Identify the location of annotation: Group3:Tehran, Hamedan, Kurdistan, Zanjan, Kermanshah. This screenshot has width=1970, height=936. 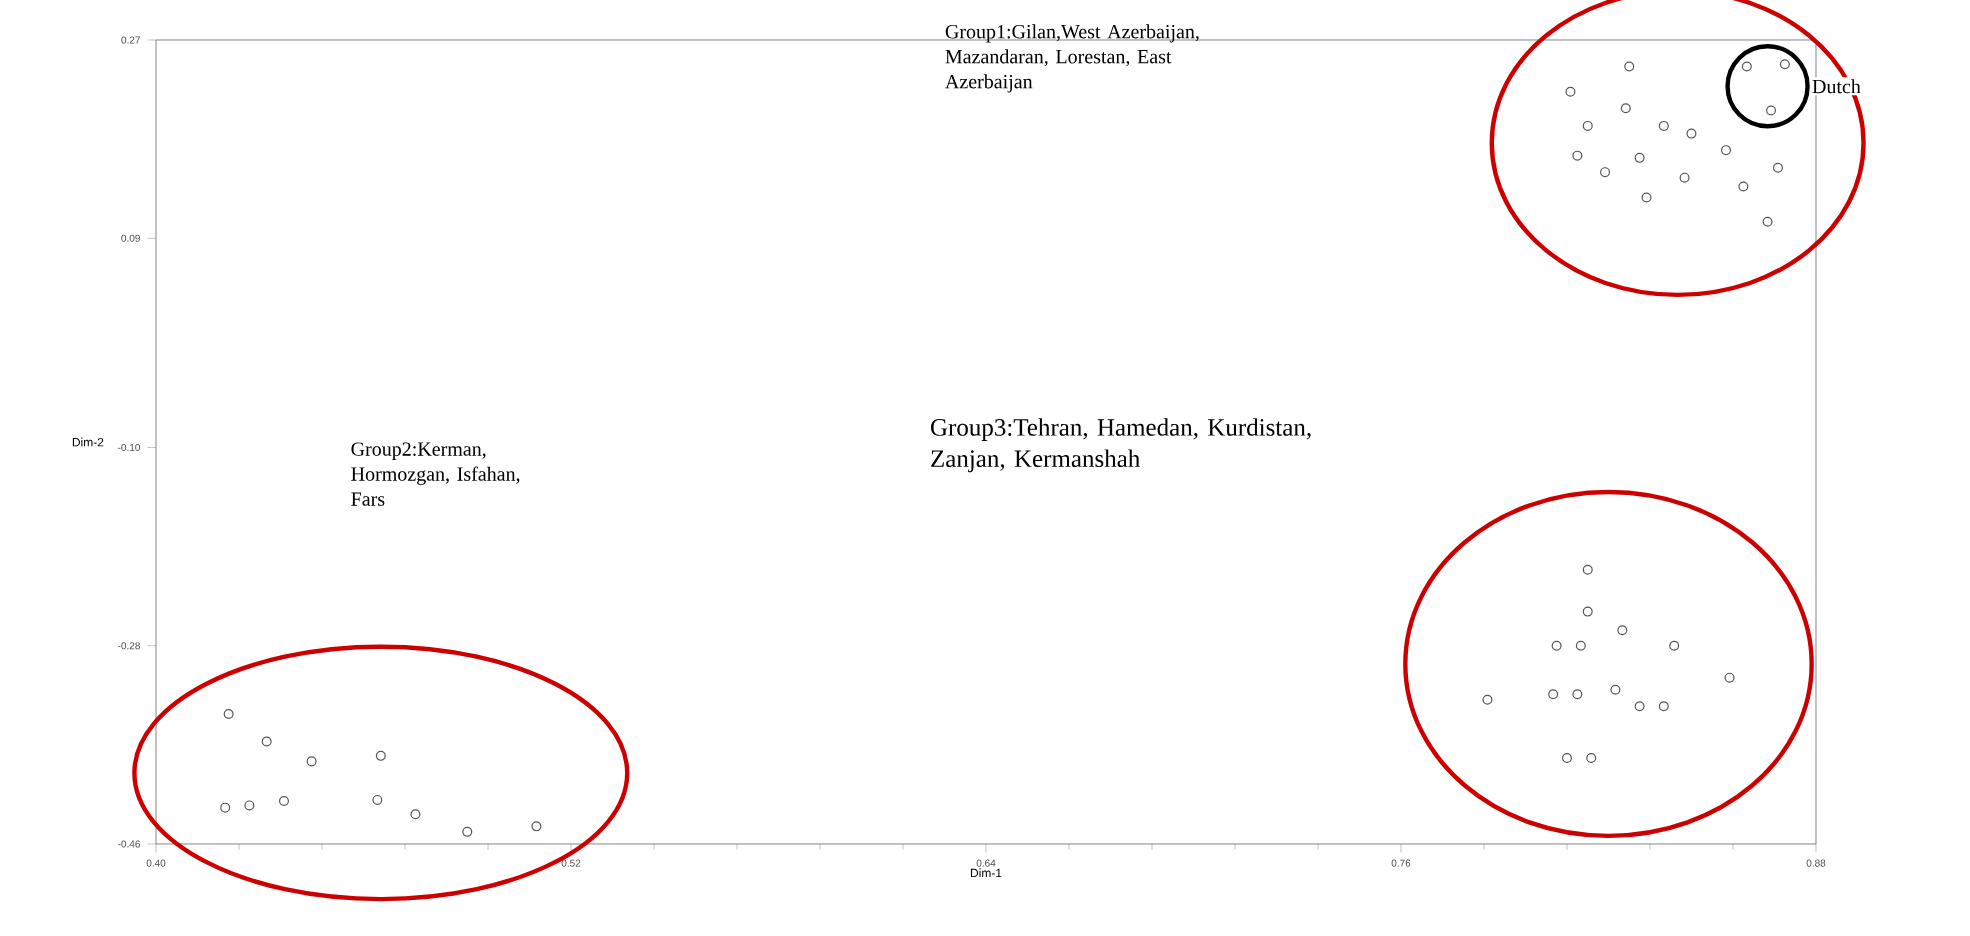
(1121, 445).